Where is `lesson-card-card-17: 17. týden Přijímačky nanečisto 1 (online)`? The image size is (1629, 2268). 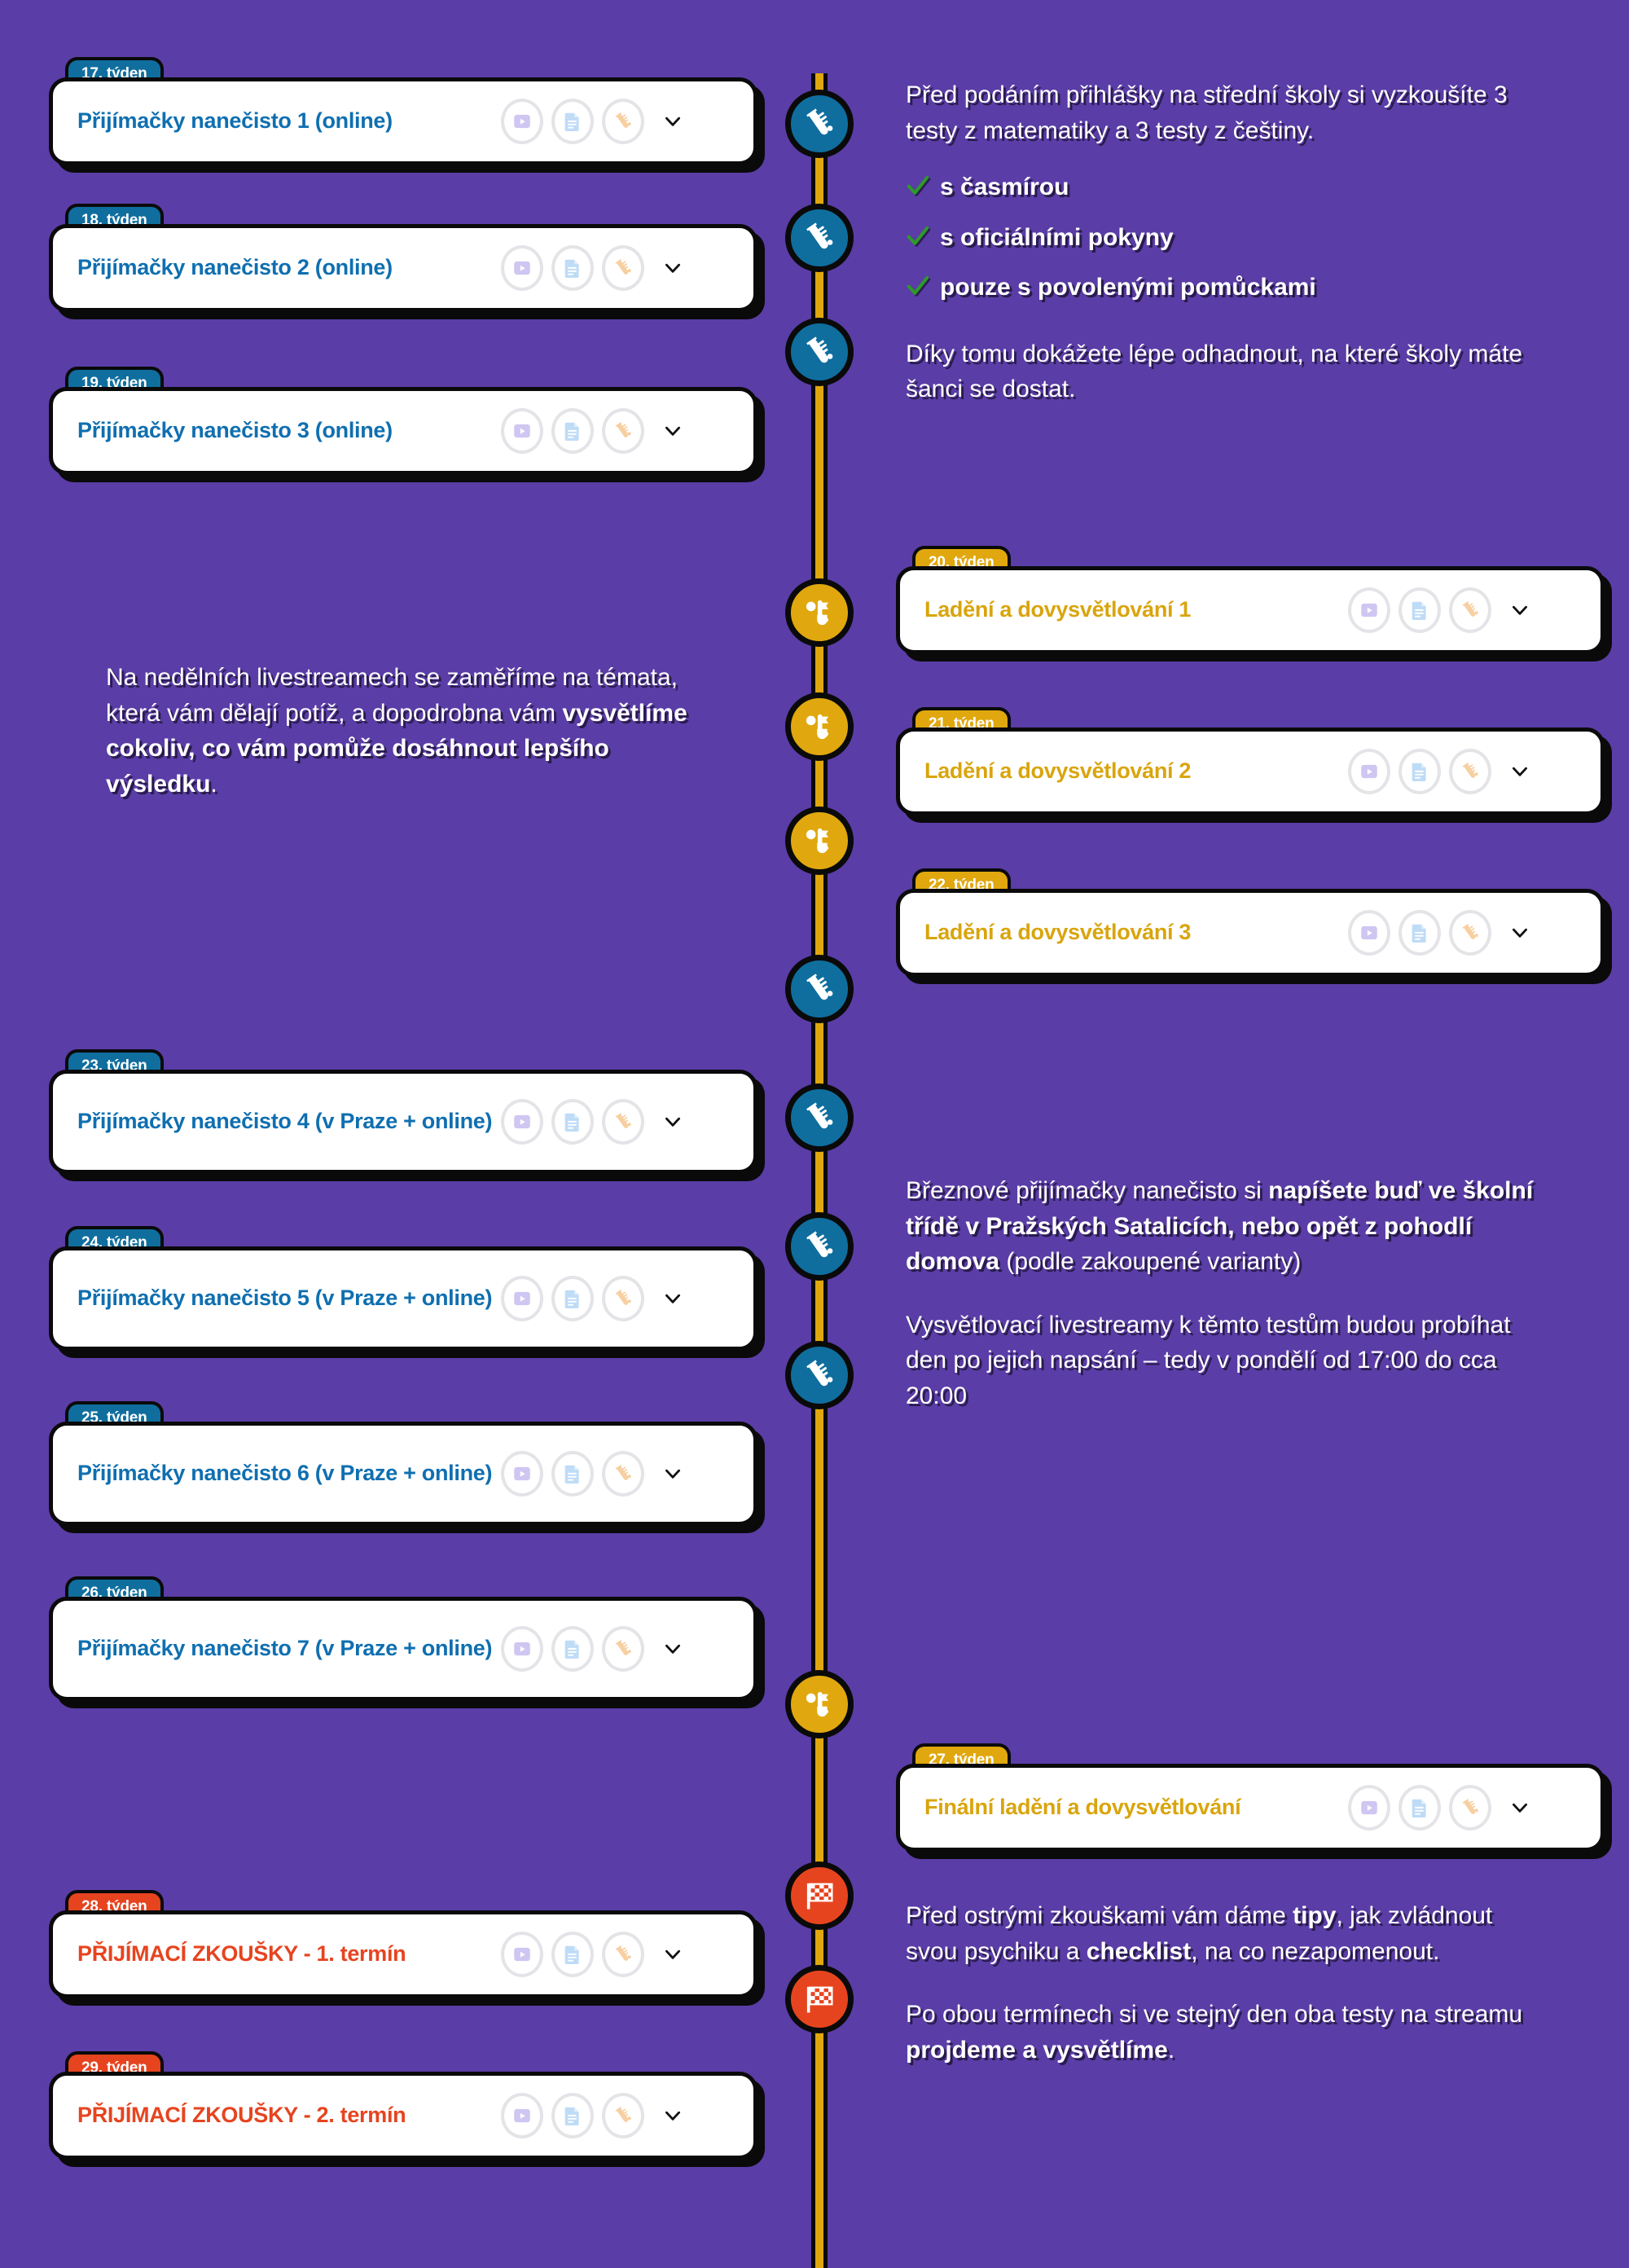
lesson-card-card-17: 17. týden Přijímačky nanečisto 1 (online) is located at coordinates (403, 111).